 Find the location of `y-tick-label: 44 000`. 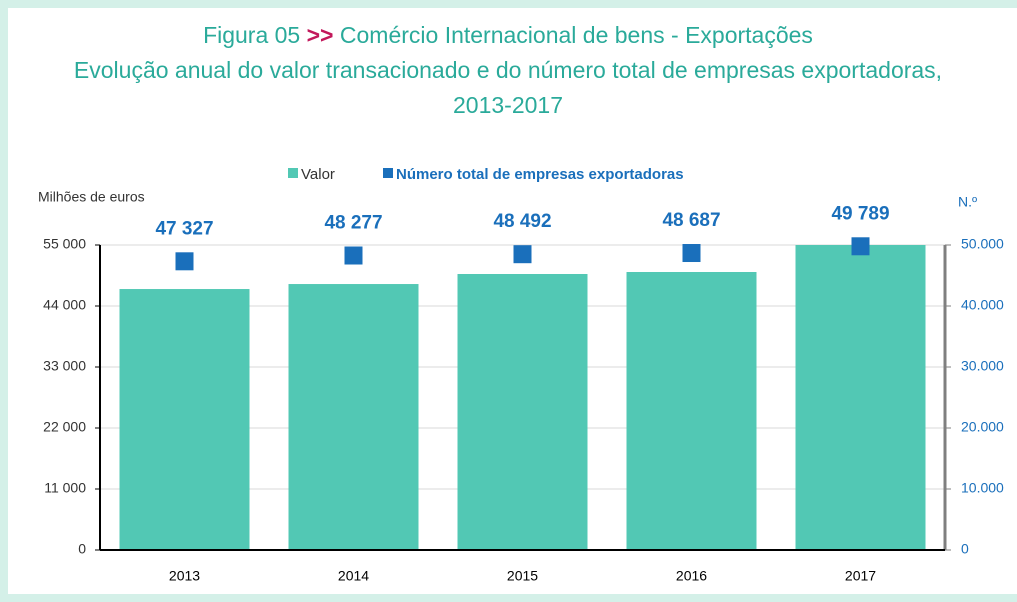

y-tick-label: 44 000 is located at coordinates (64, 305).